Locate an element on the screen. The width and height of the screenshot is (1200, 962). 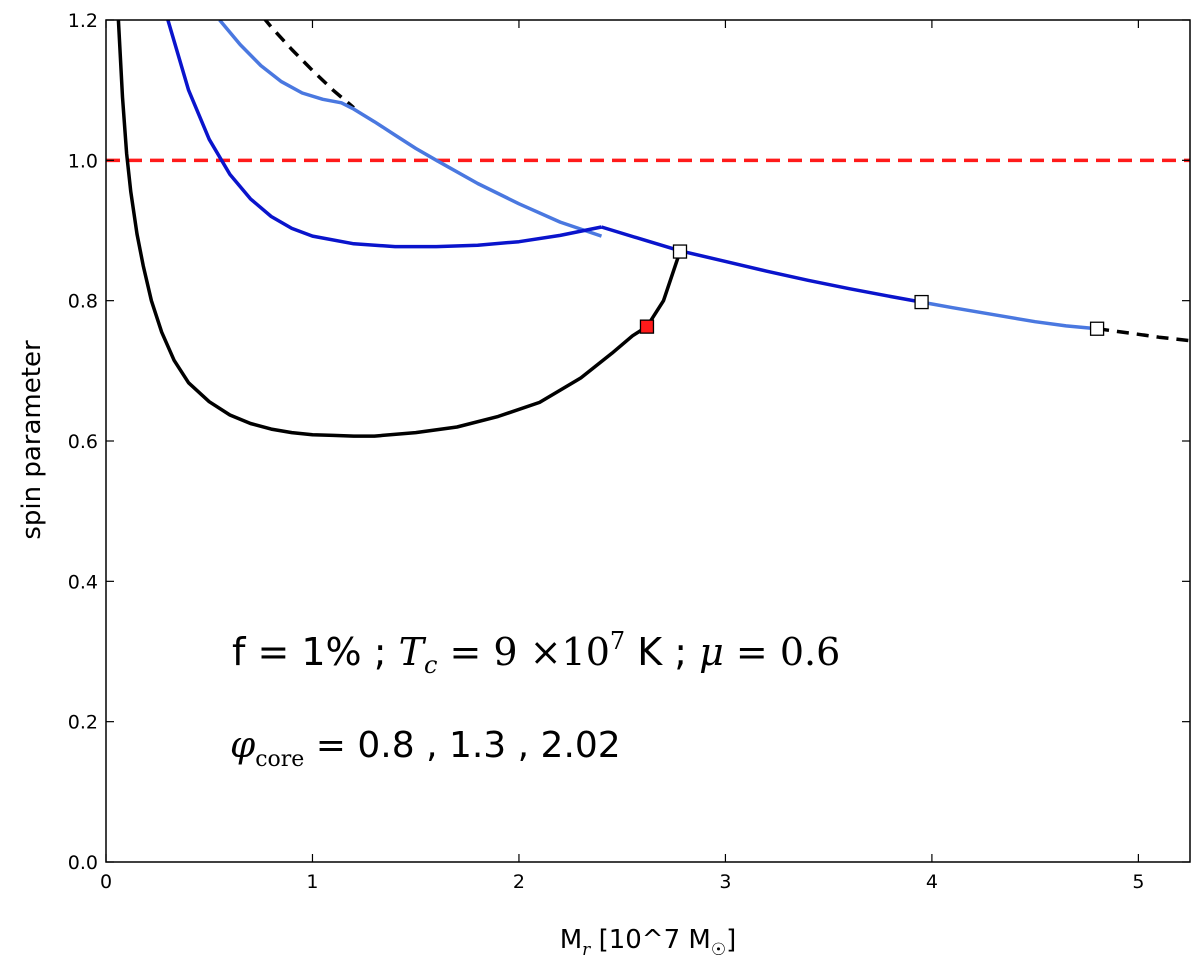
x-tick-label: 2 is located at coordinates (519, 882).